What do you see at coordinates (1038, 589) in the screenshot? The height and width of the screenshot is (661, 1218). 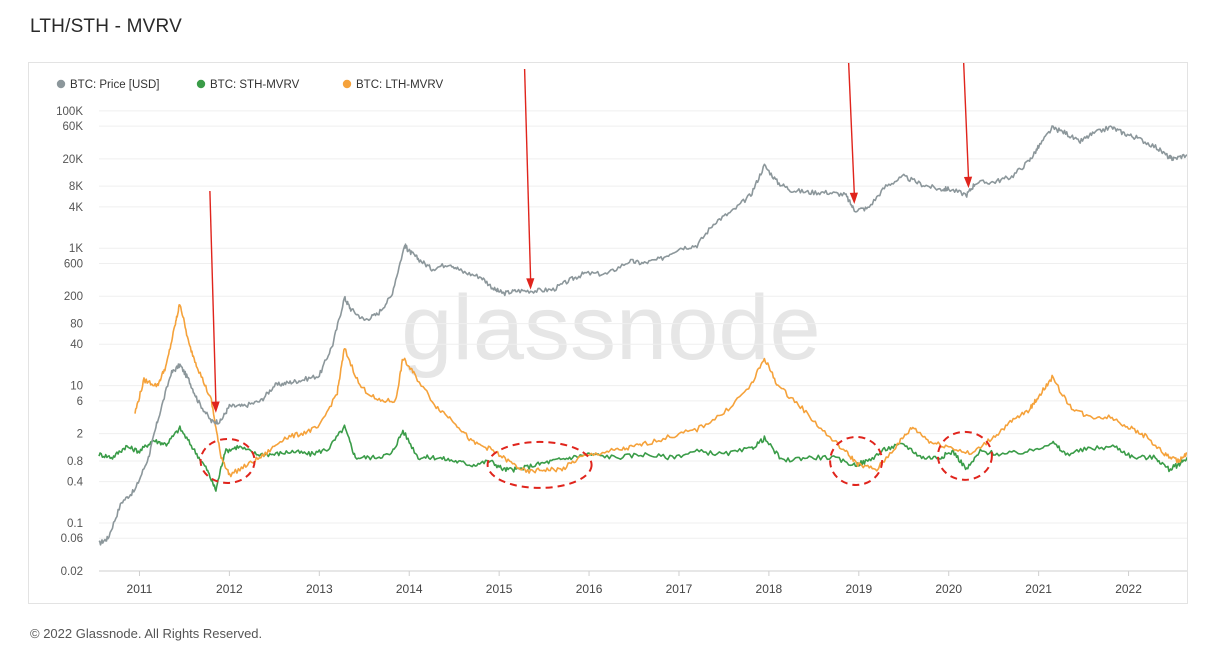 I see `x-tick-label: 2021` at bounding box center [1038, 589].